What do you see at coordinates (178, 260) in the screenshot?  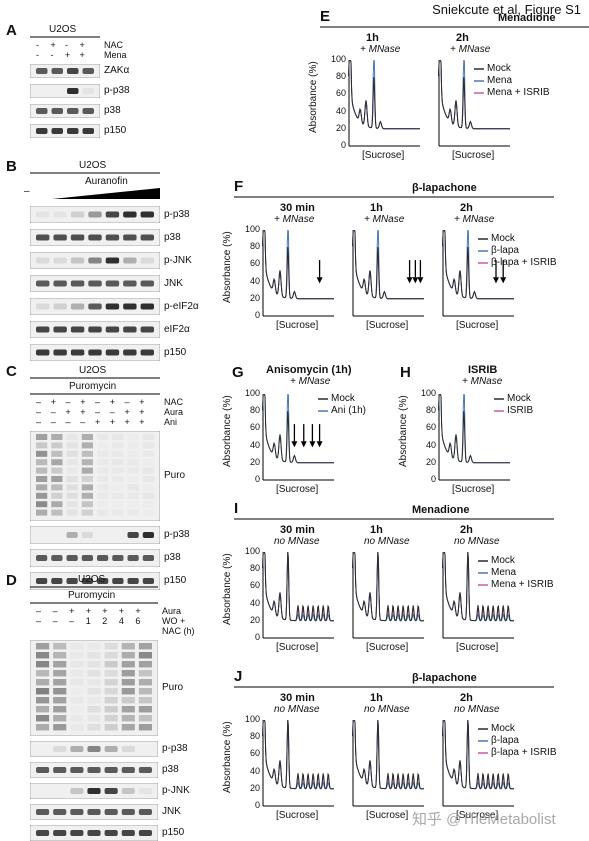 I see `panel-B-blot-label: p-JNK` at bounding box center [178, 260].